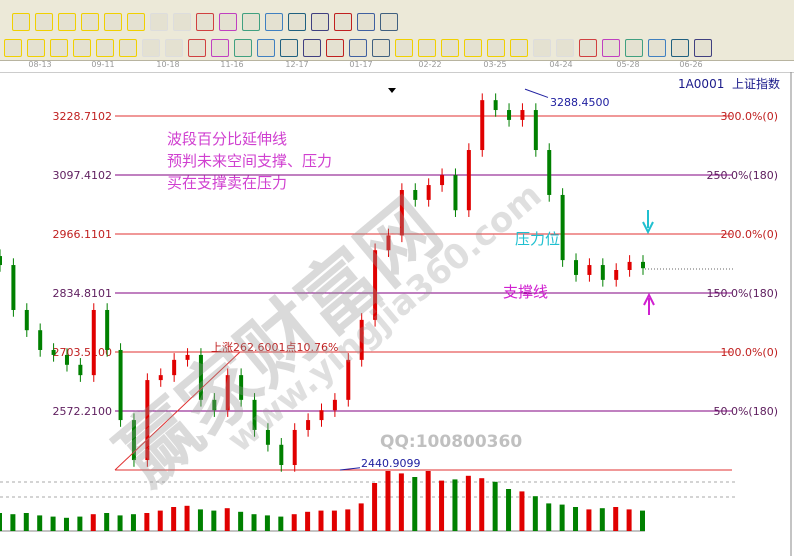 The image size is (794, 556). Describe the element at coordinates (588, 48) in the screenshot. I see `j-angle-icon` at that location.